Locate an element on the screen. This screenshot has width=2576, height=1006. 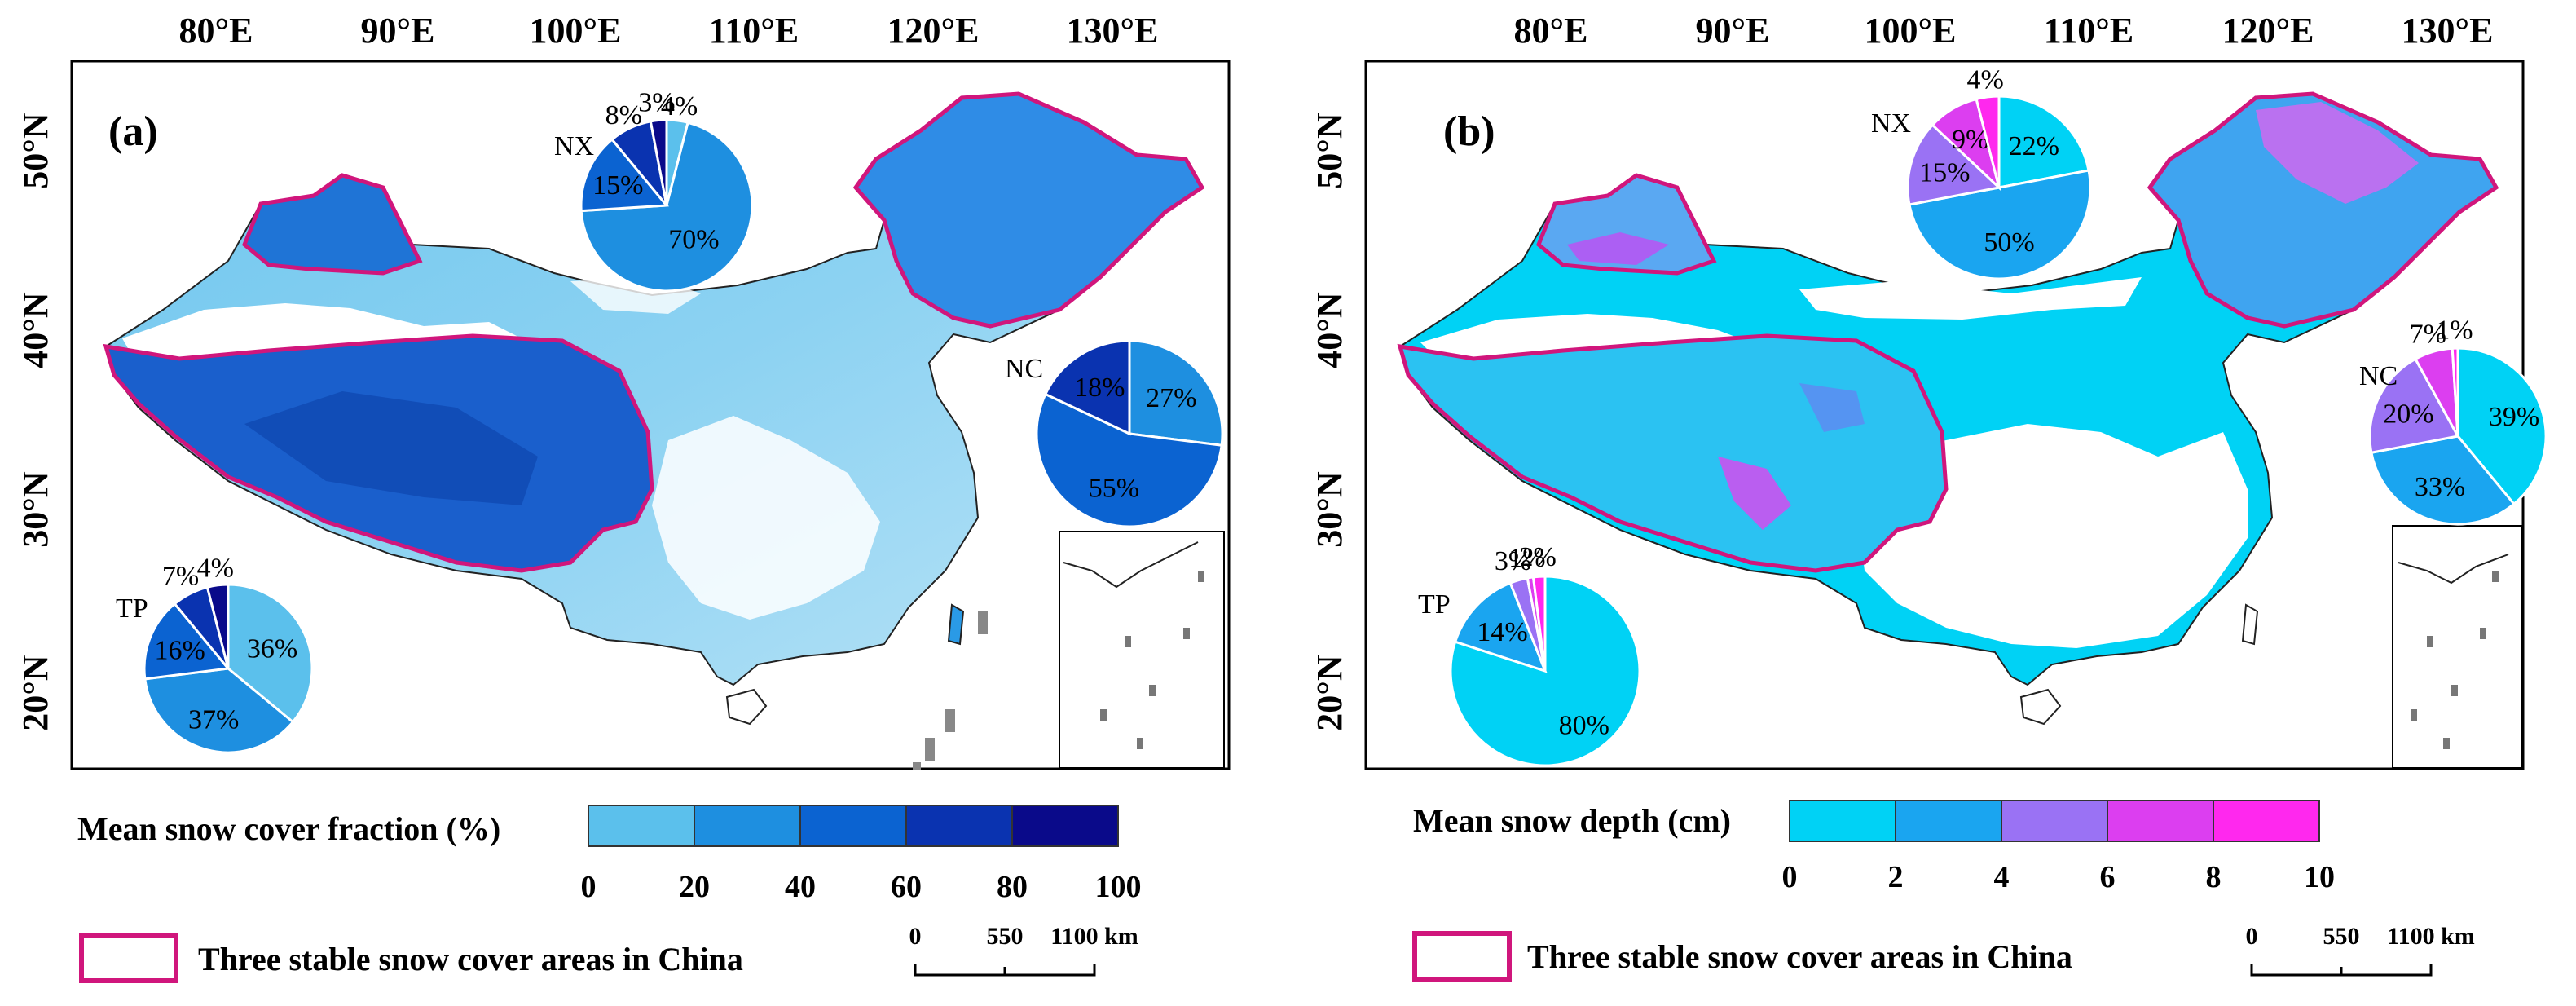
pie-slice-label: 7% is located at coordinates (2428, 334).